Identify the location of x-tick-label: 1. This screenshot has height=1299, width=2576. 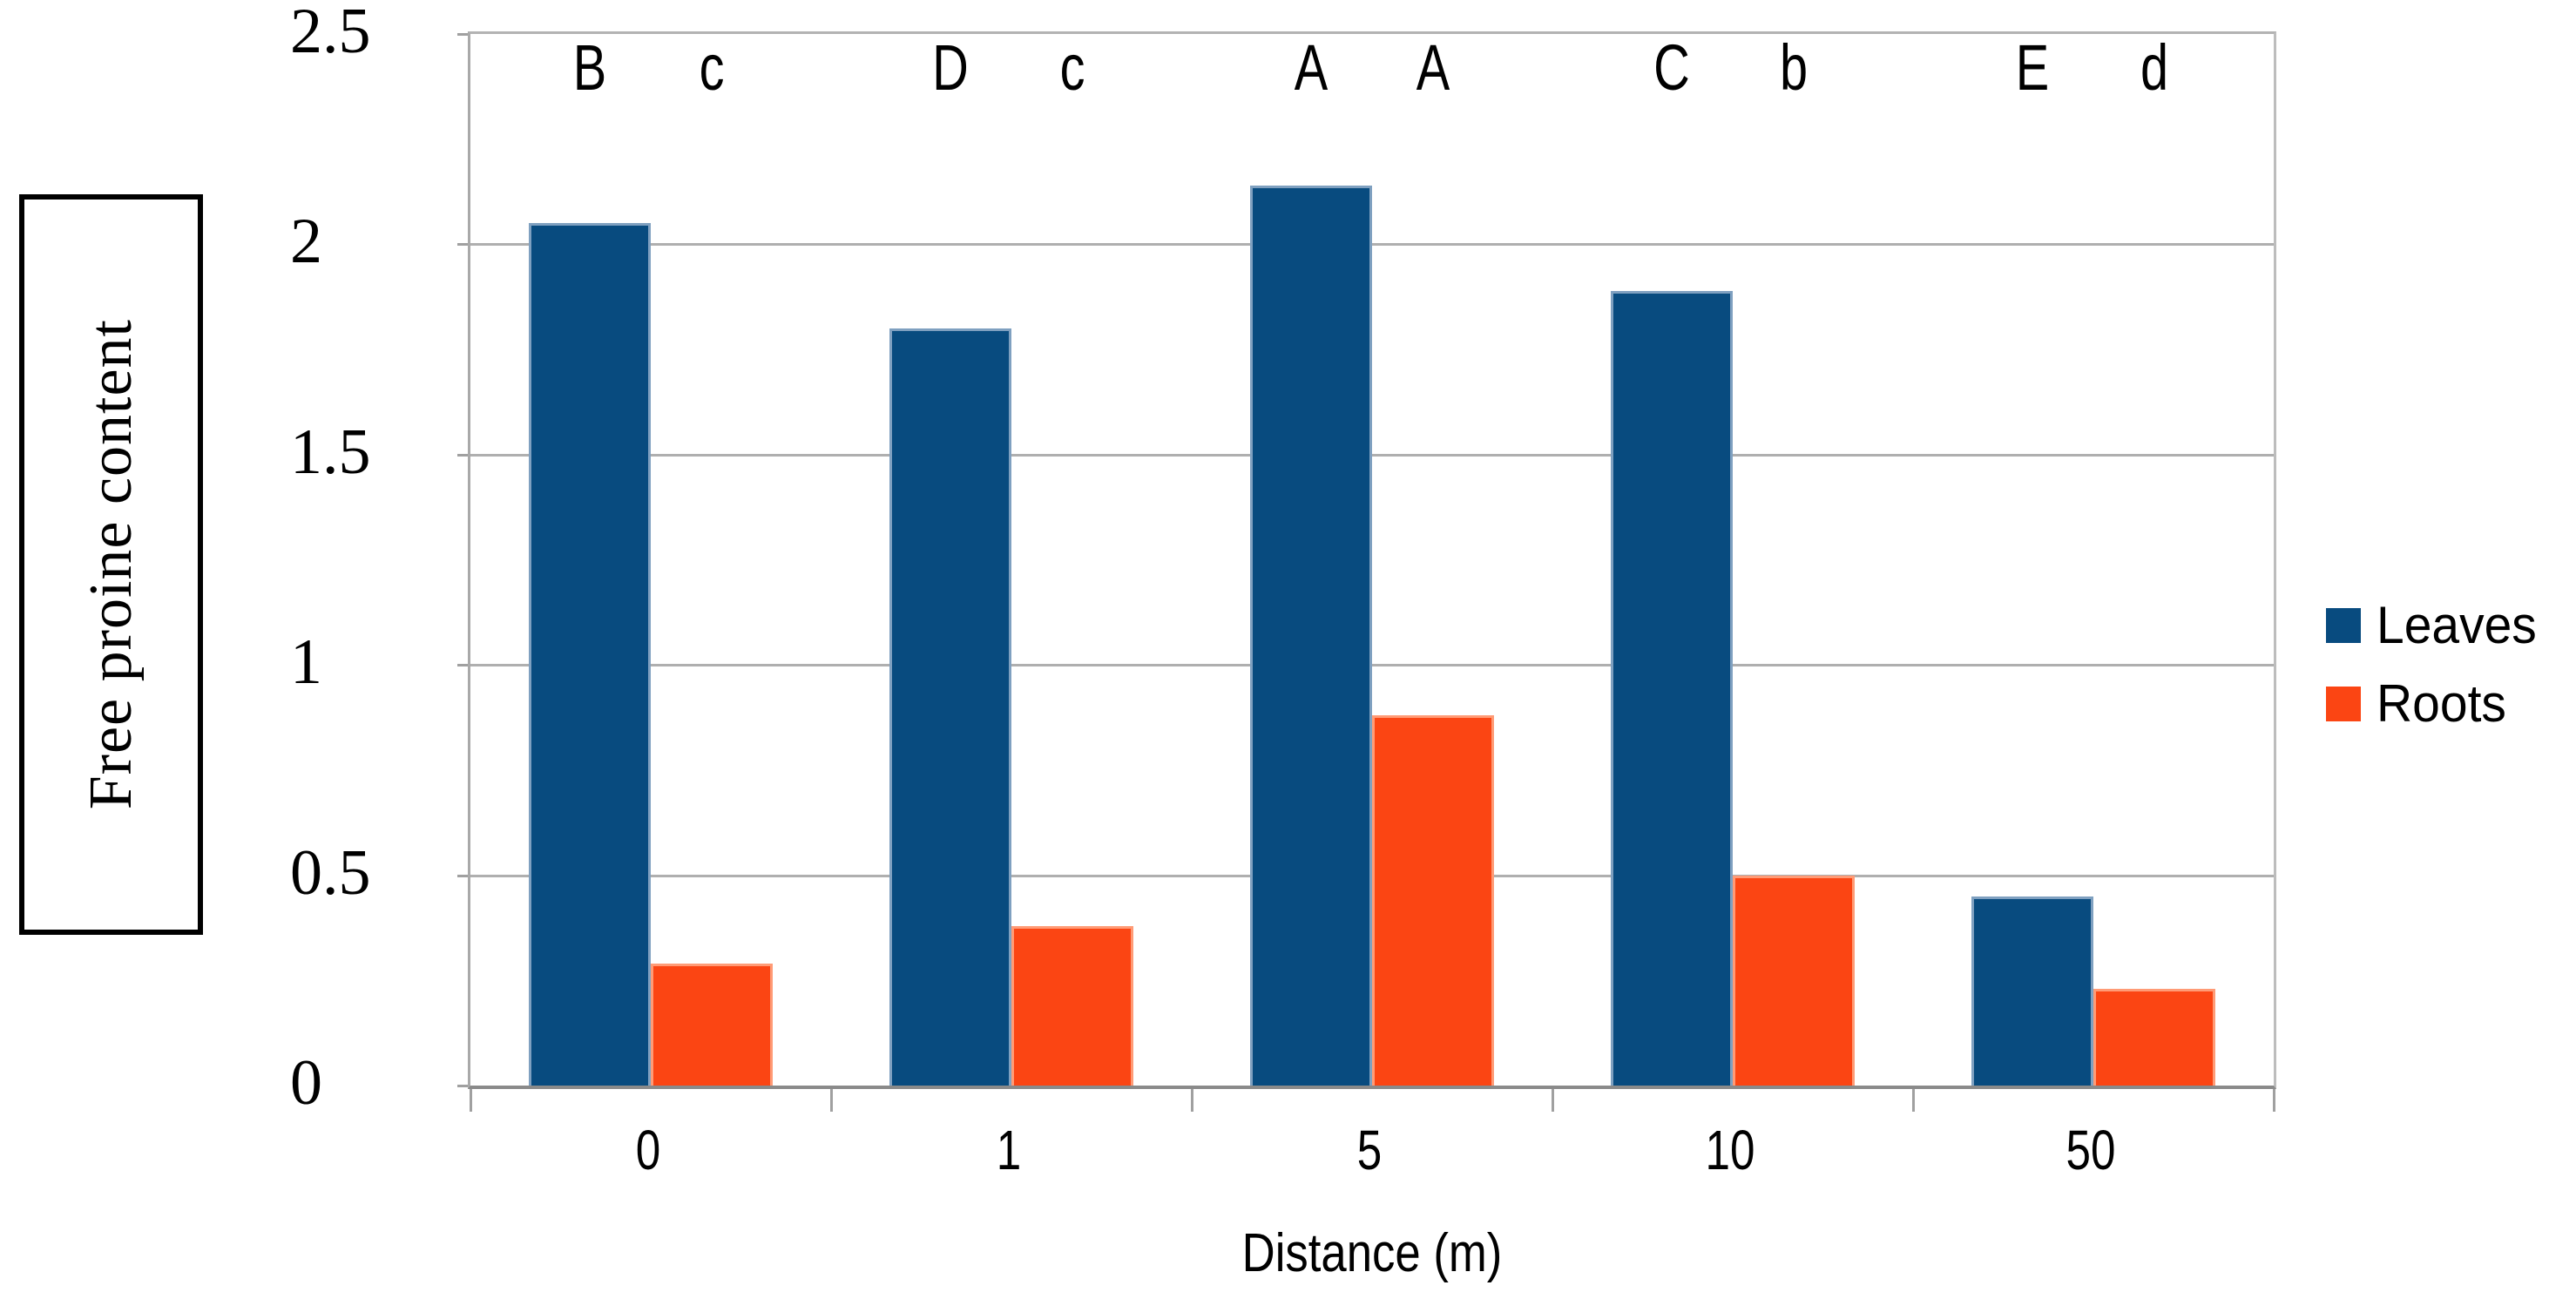
(1009, 1150).